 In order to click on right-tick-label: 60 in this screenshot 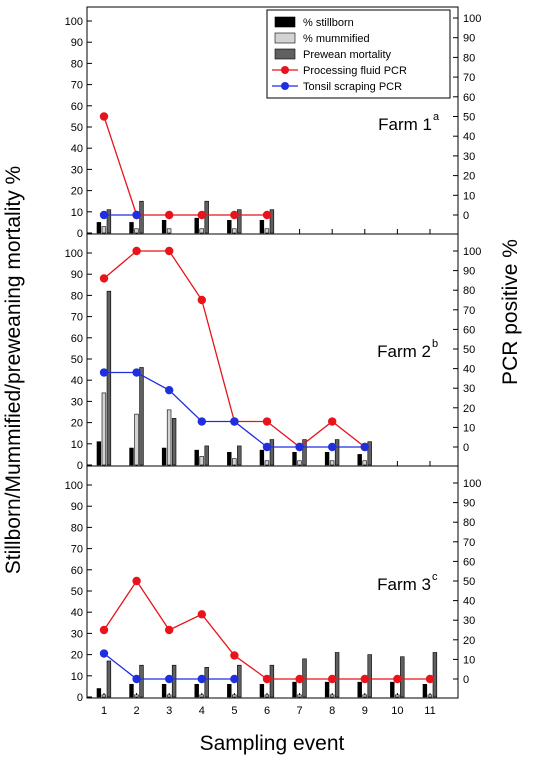, I will do `click(469, 98)`.